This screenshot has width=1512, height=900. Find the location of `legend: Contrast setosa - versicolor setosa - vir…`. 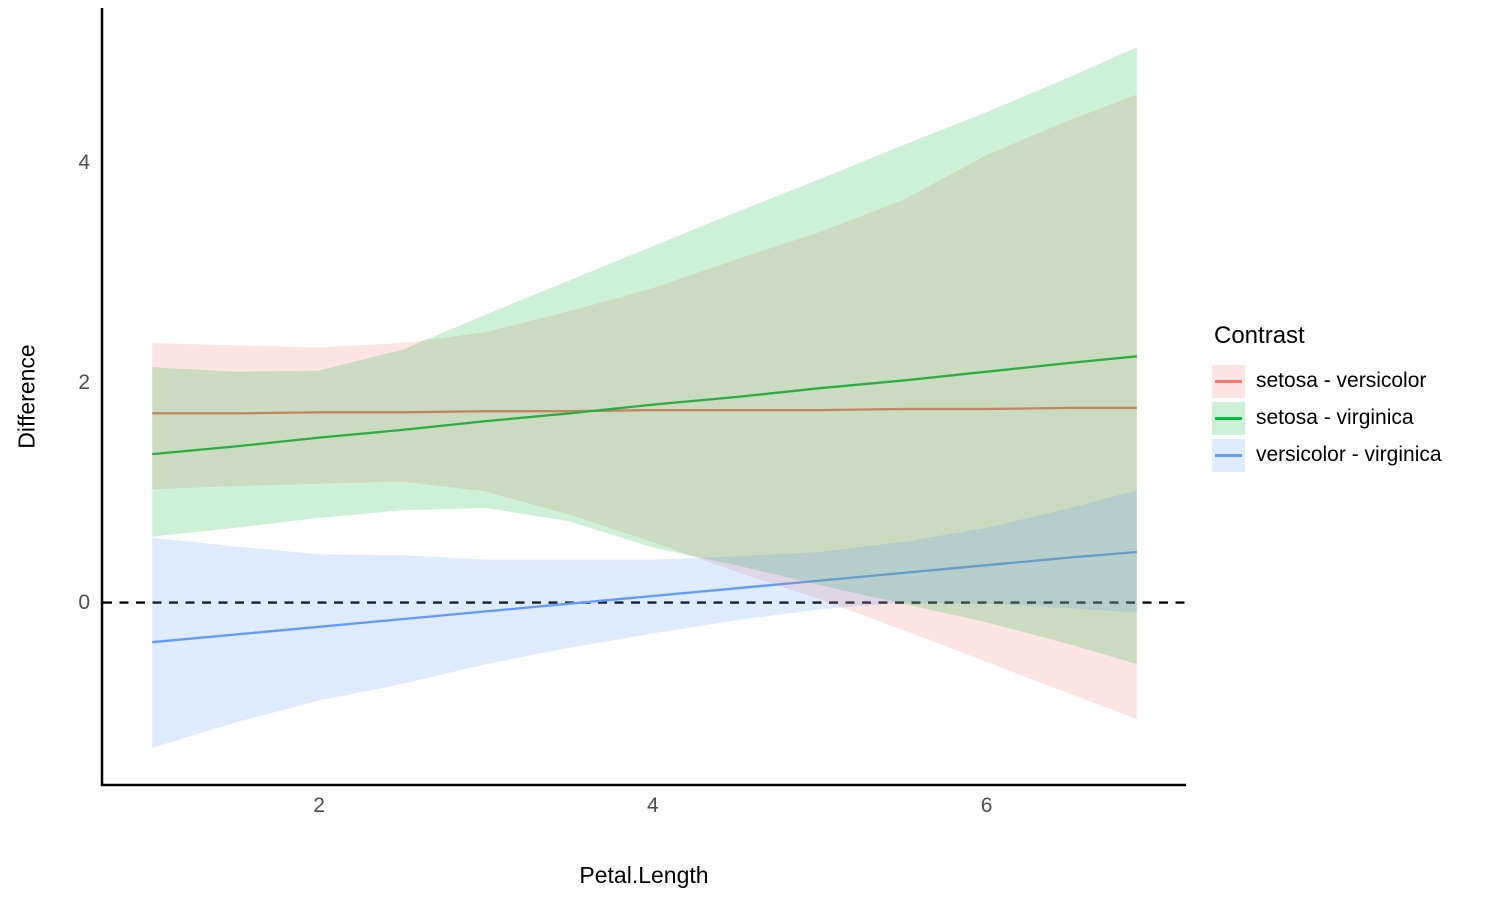

legend: Contrast setosa - versicolor setosa - vir… is located at coordinates (1327, 398).